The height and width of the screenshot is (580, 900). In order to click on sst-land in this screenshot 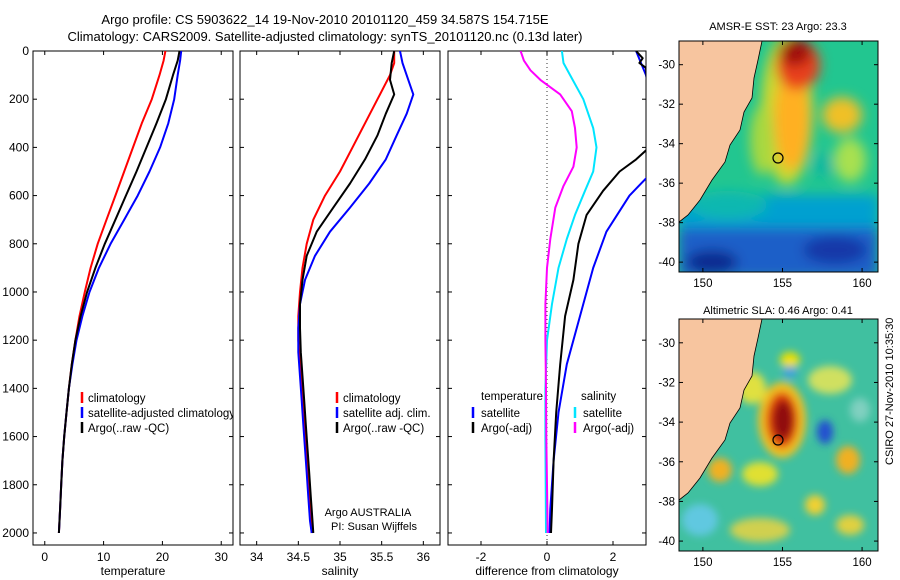, I will do `click(720, 131)`.